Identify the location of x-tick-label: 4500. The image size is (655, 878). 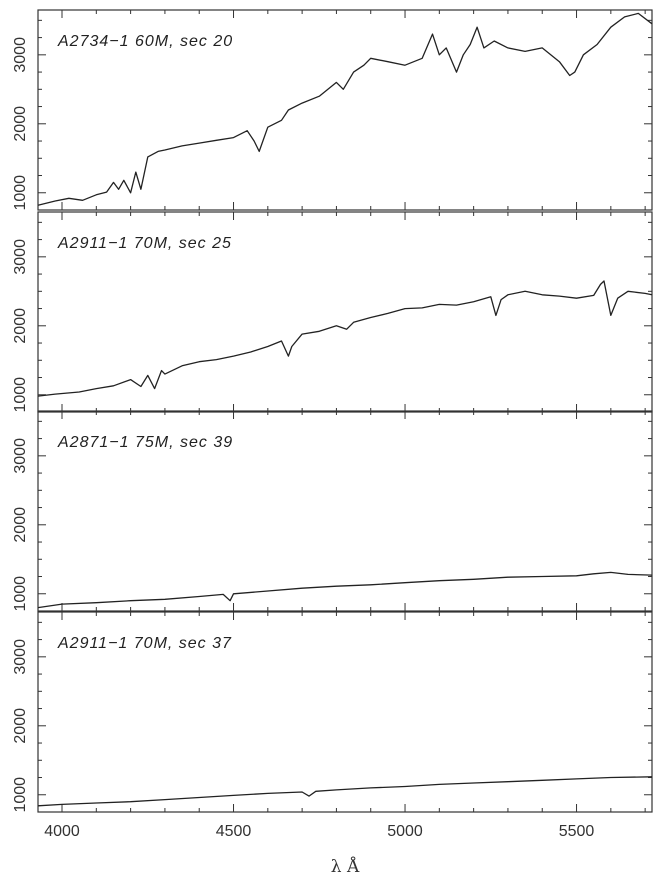
(234, 831).